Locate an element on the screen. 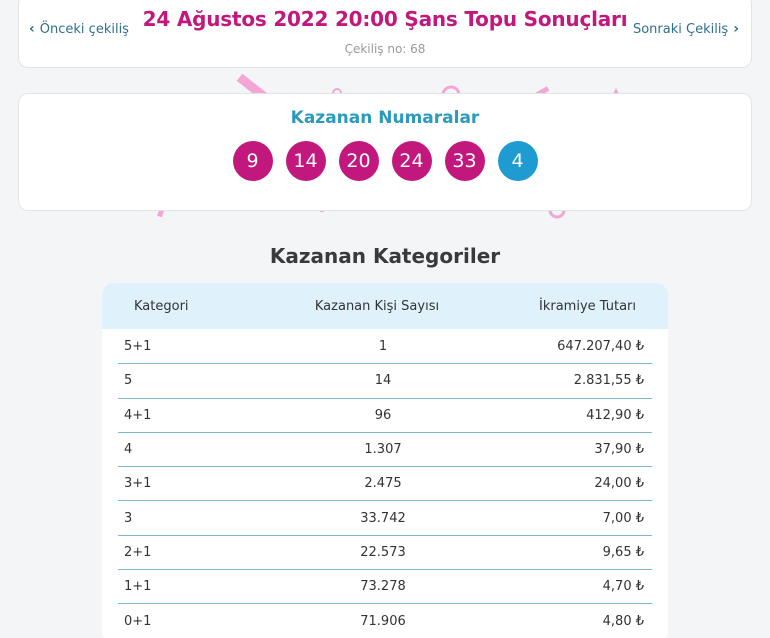  cell-winners: 73.278 is located at coordinates (383, 587).